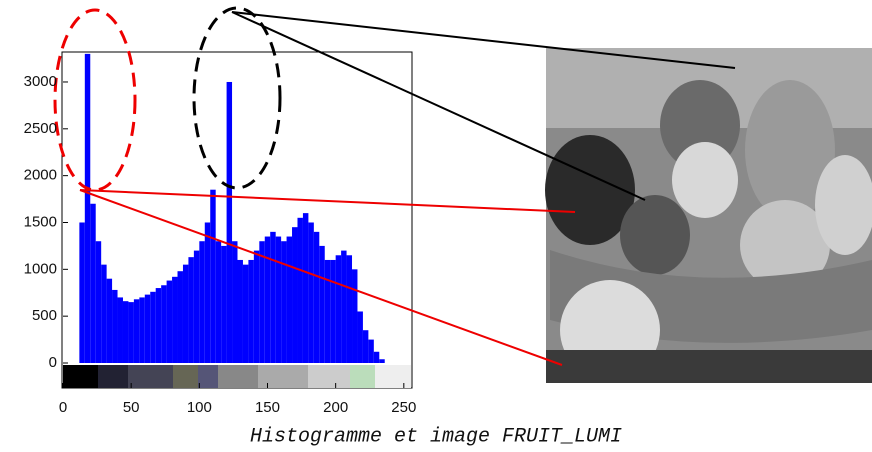  Describe the element at coordinates (199, 407) in the screenshot. I see `x-tick-label: 100` at that location.